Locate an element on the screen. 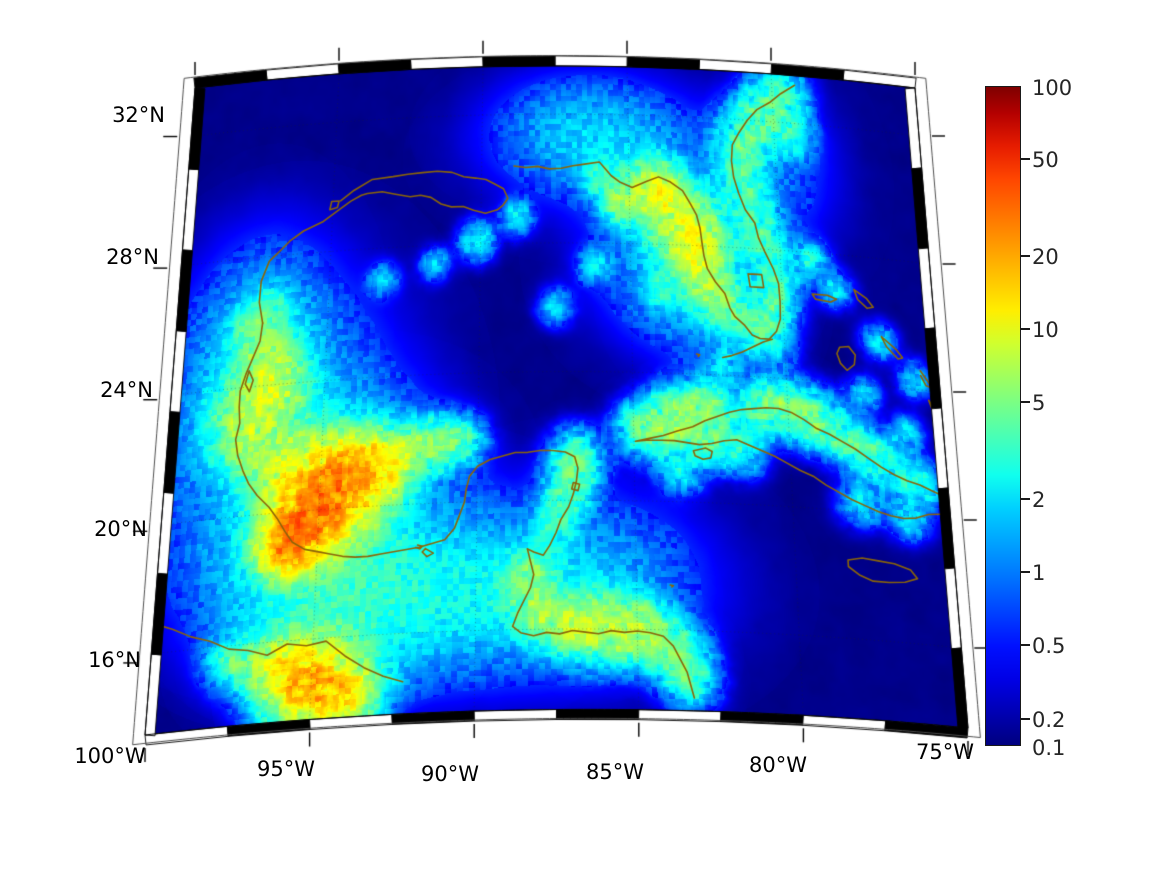 The image size is (1167, 875). colorbar-label-2: 2 is located at coordinates (1039, 500).